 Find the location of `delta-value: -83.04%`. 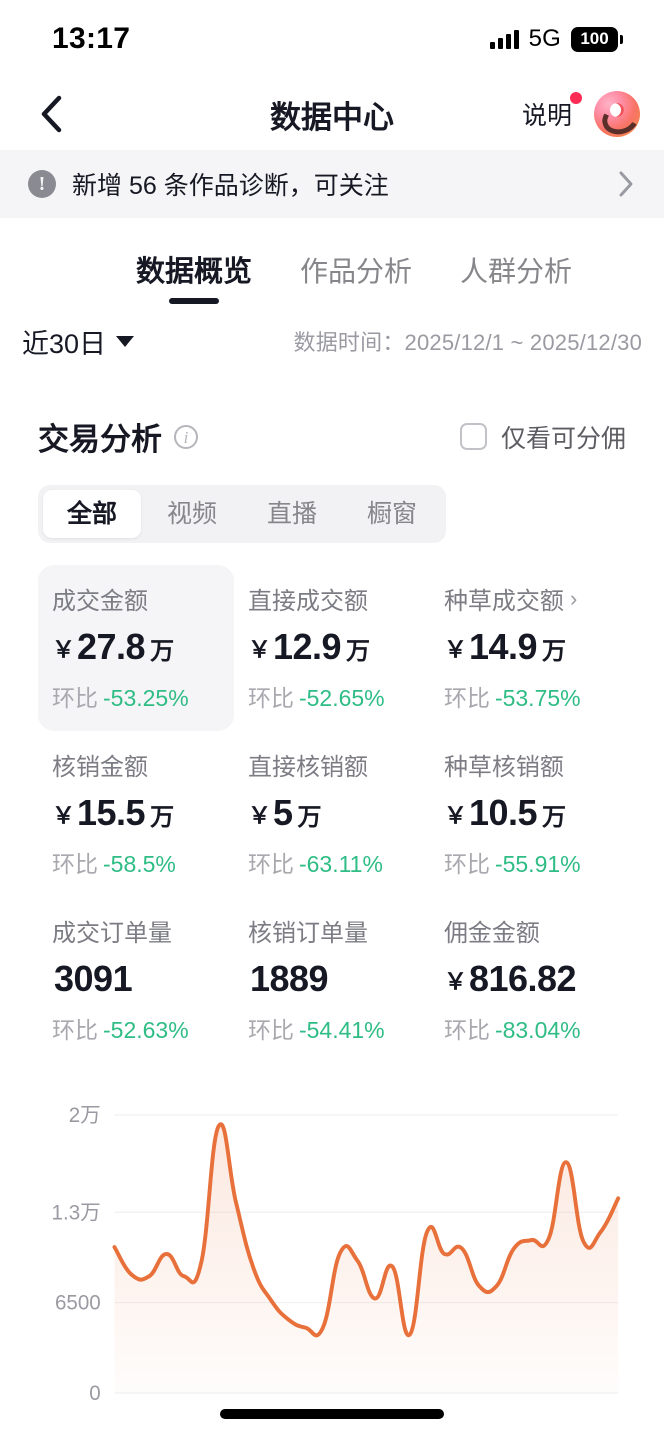

delta-value: -83.04% is located at coordinates (537, 1030).